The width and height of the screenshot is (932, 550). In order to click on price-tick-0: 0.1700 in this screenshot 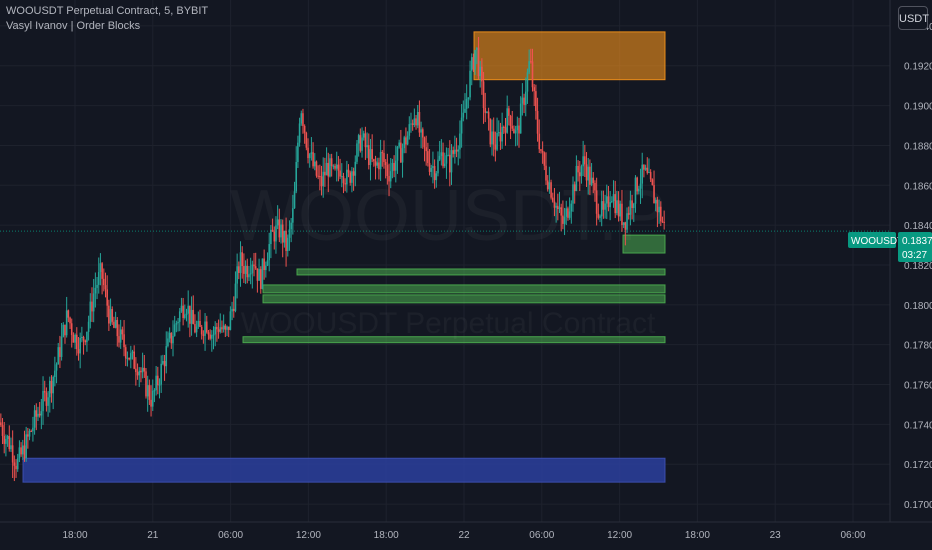, I will do `click(918, 505)`.